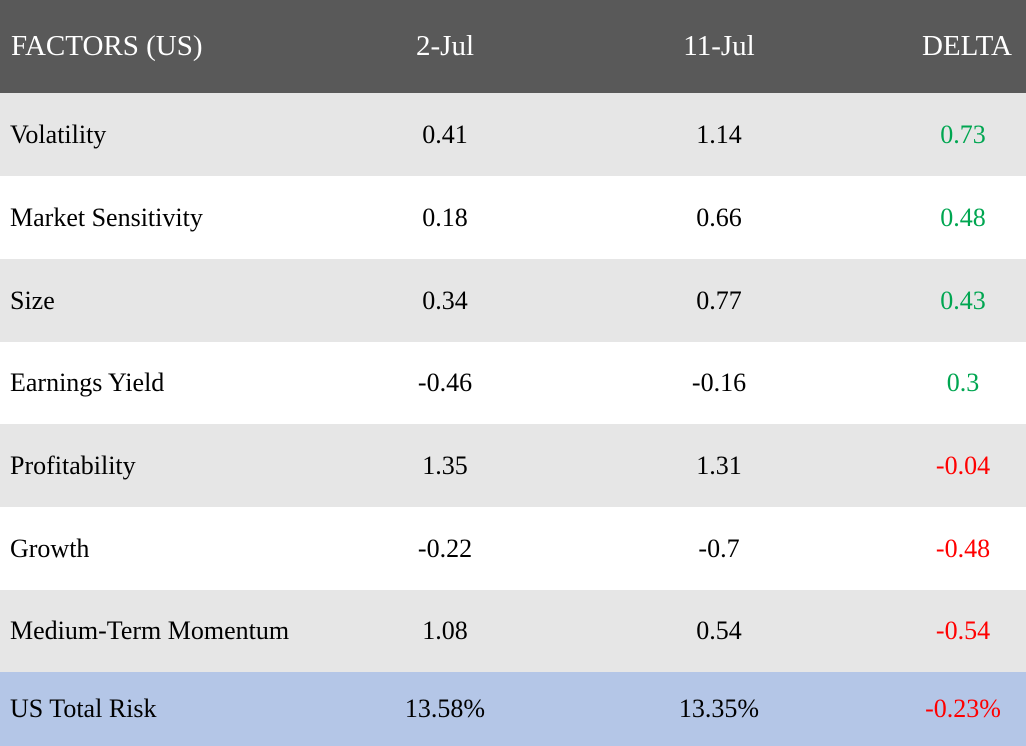 The height and width of the screenshot is (746, 1026). I want to click on factor-cell: Profitability, so click(73, 465).